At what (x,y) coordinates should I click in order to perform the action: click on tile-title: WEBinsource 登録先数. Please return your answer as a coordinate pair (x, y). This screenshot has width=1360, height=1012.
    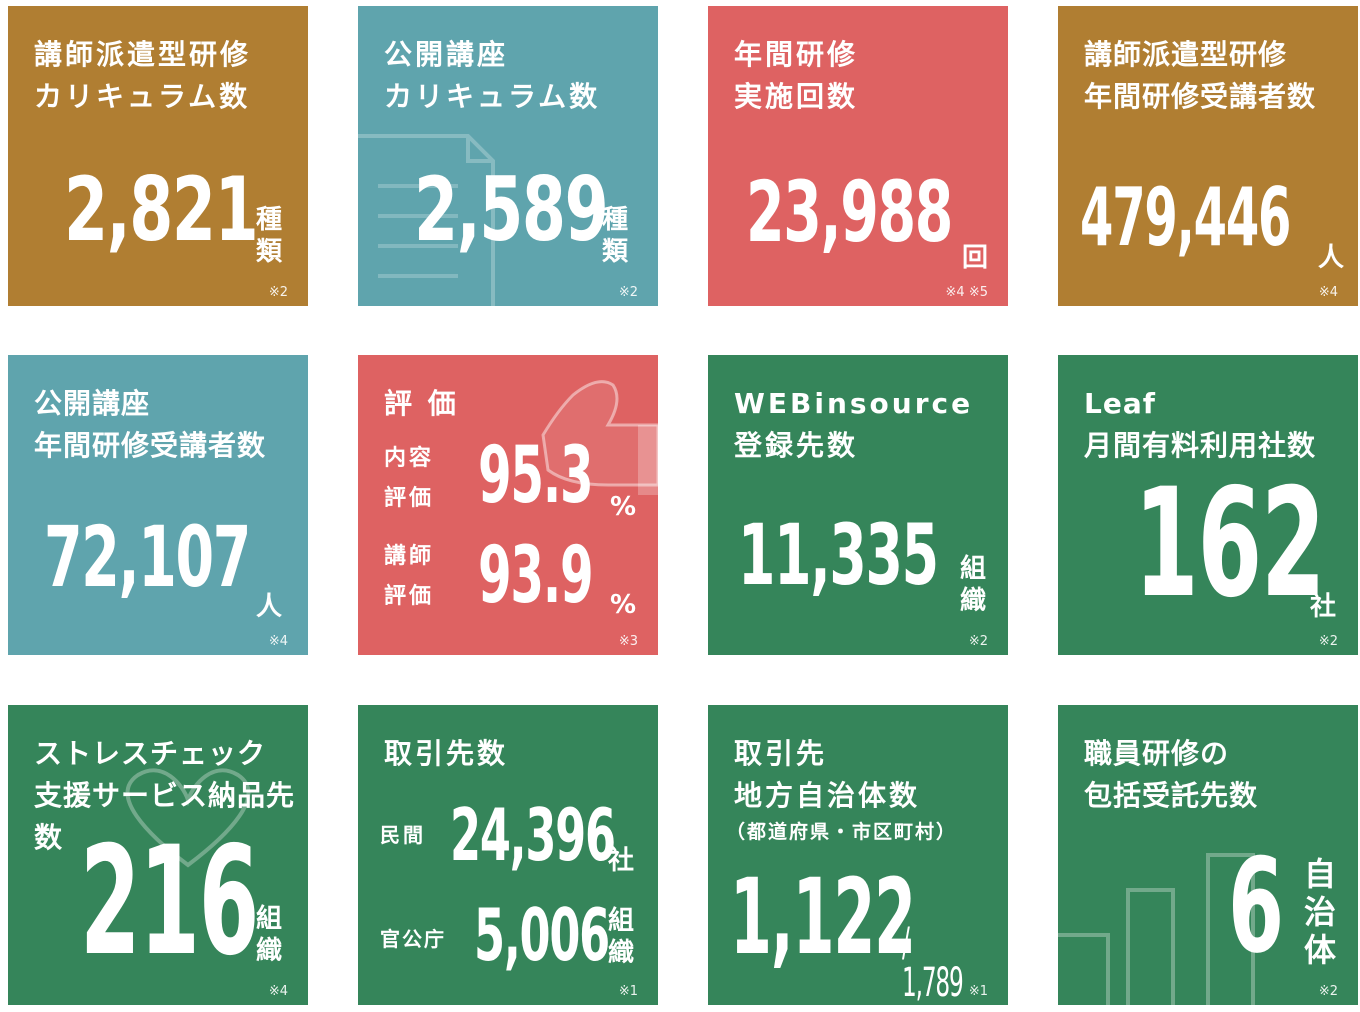
    Looking at the image, I should click on (854, 424).